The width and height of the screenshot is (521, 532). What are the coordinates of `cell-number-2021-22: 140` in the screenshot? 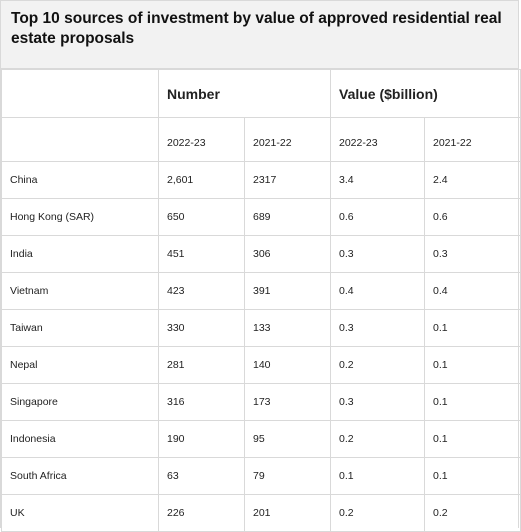 It's located at (287, 365).